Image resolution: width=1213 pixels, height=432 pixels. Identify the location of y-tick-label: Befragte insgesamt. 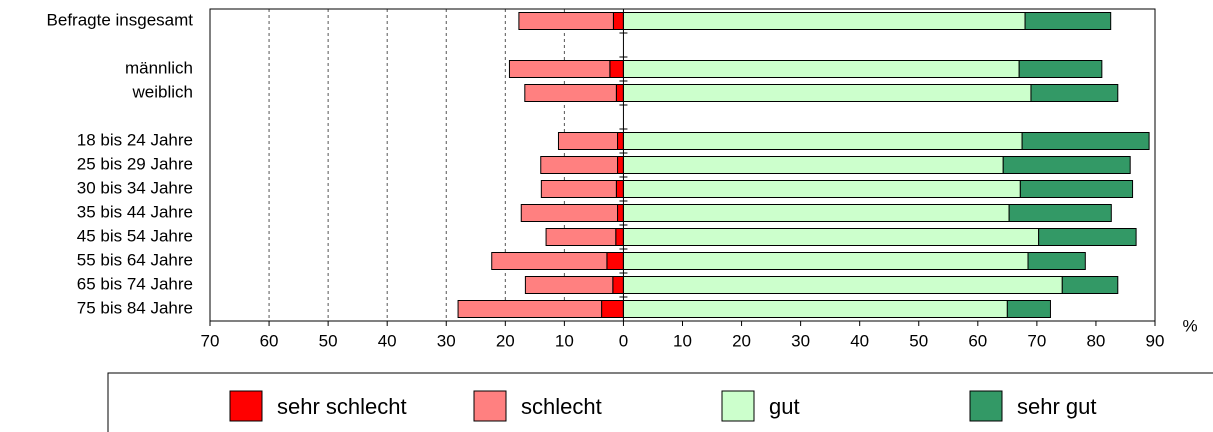
(120, 19).